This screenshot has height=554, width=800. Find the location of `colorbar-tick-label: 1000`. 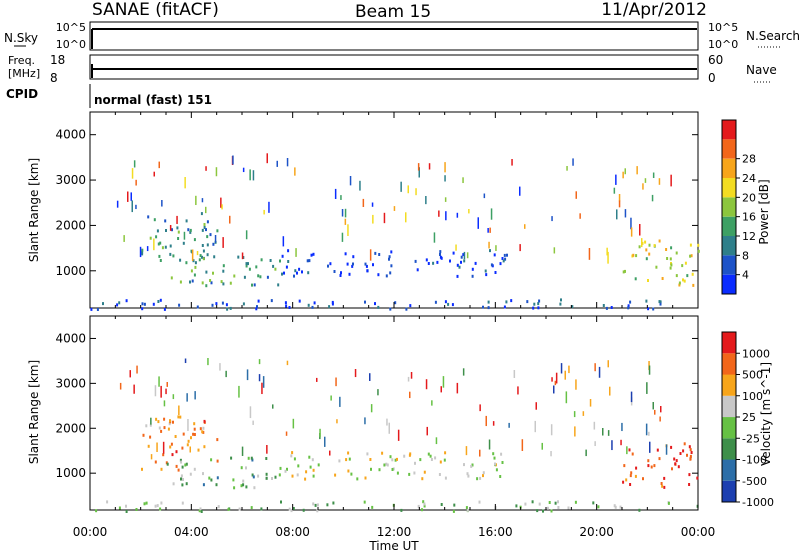

colorbar-tick-label: 1000 is located at coordinates (756, 353).